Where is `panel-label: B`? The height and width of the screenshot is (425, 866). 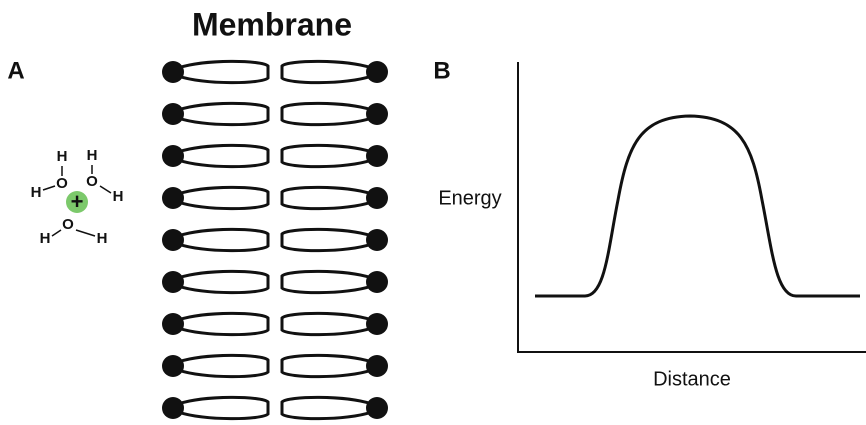
panel-label: B is located at coordinates (441, 70).